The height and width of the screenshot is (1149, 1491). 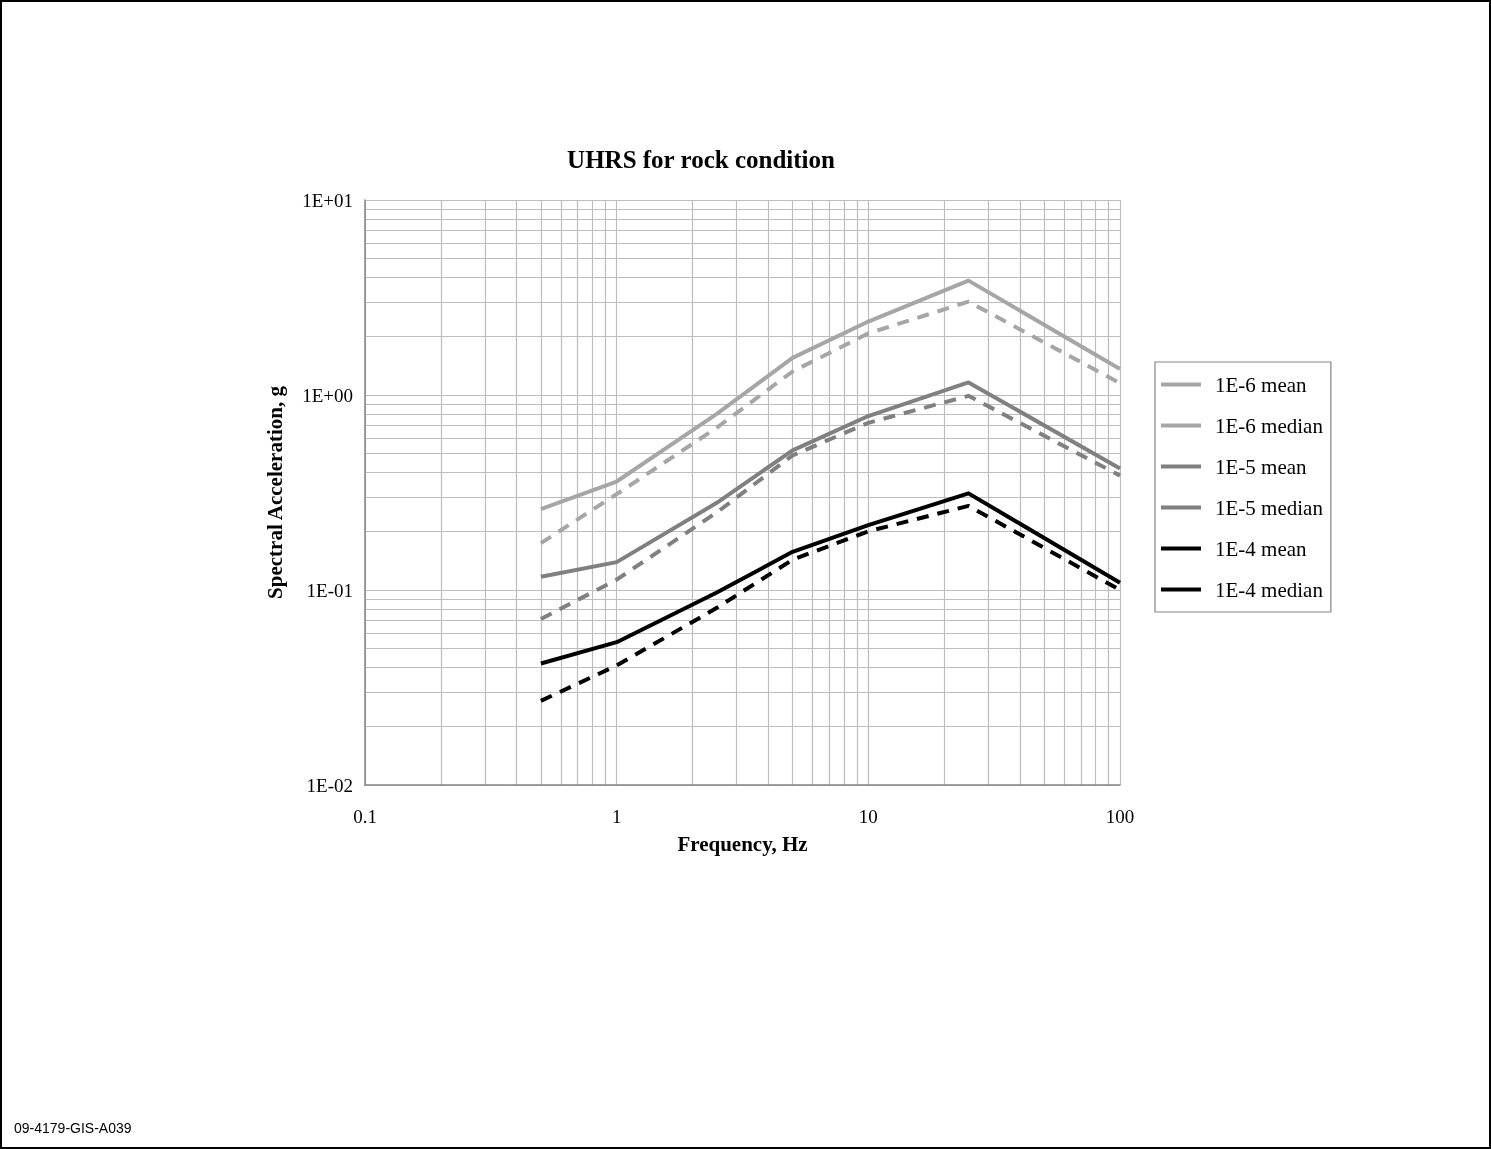 What do you see at coordinates (1269, 507) in the screenshot?
I see `legend-label: 1E-5 median` at bounding box center [1269, 507].